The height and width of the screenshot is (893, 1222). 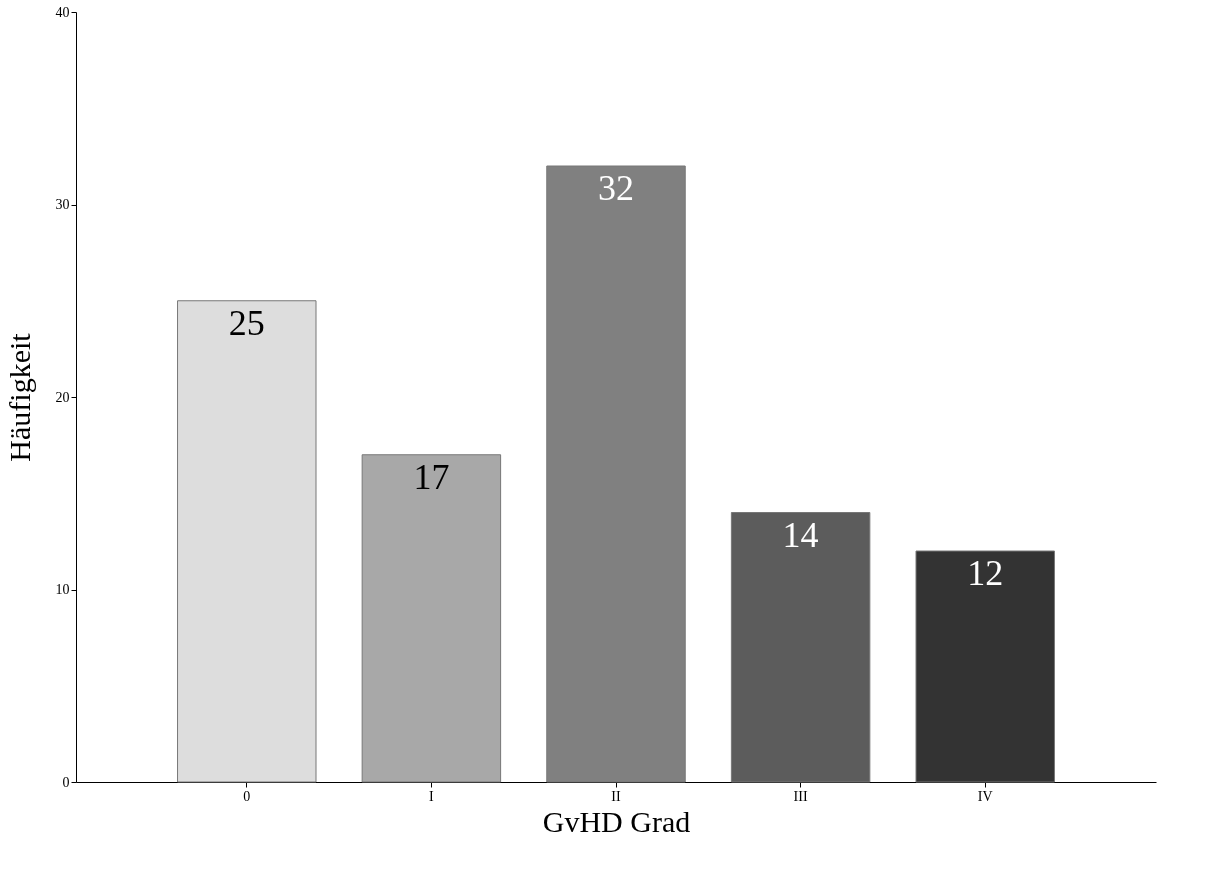 I want to click on x-tick-label: II, so click(x=616, y=796).